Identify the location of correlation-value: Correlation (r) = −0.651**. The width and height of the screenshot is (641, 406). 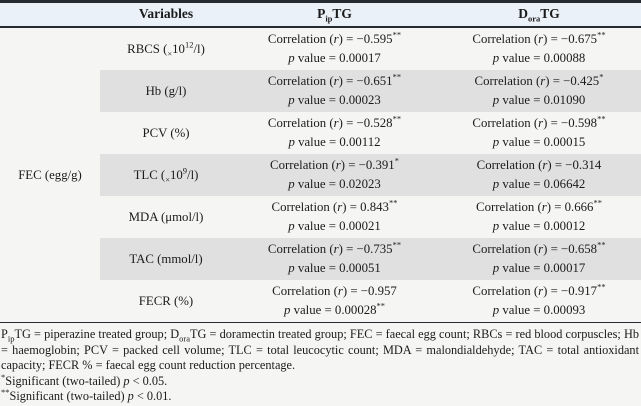
(334, 79).